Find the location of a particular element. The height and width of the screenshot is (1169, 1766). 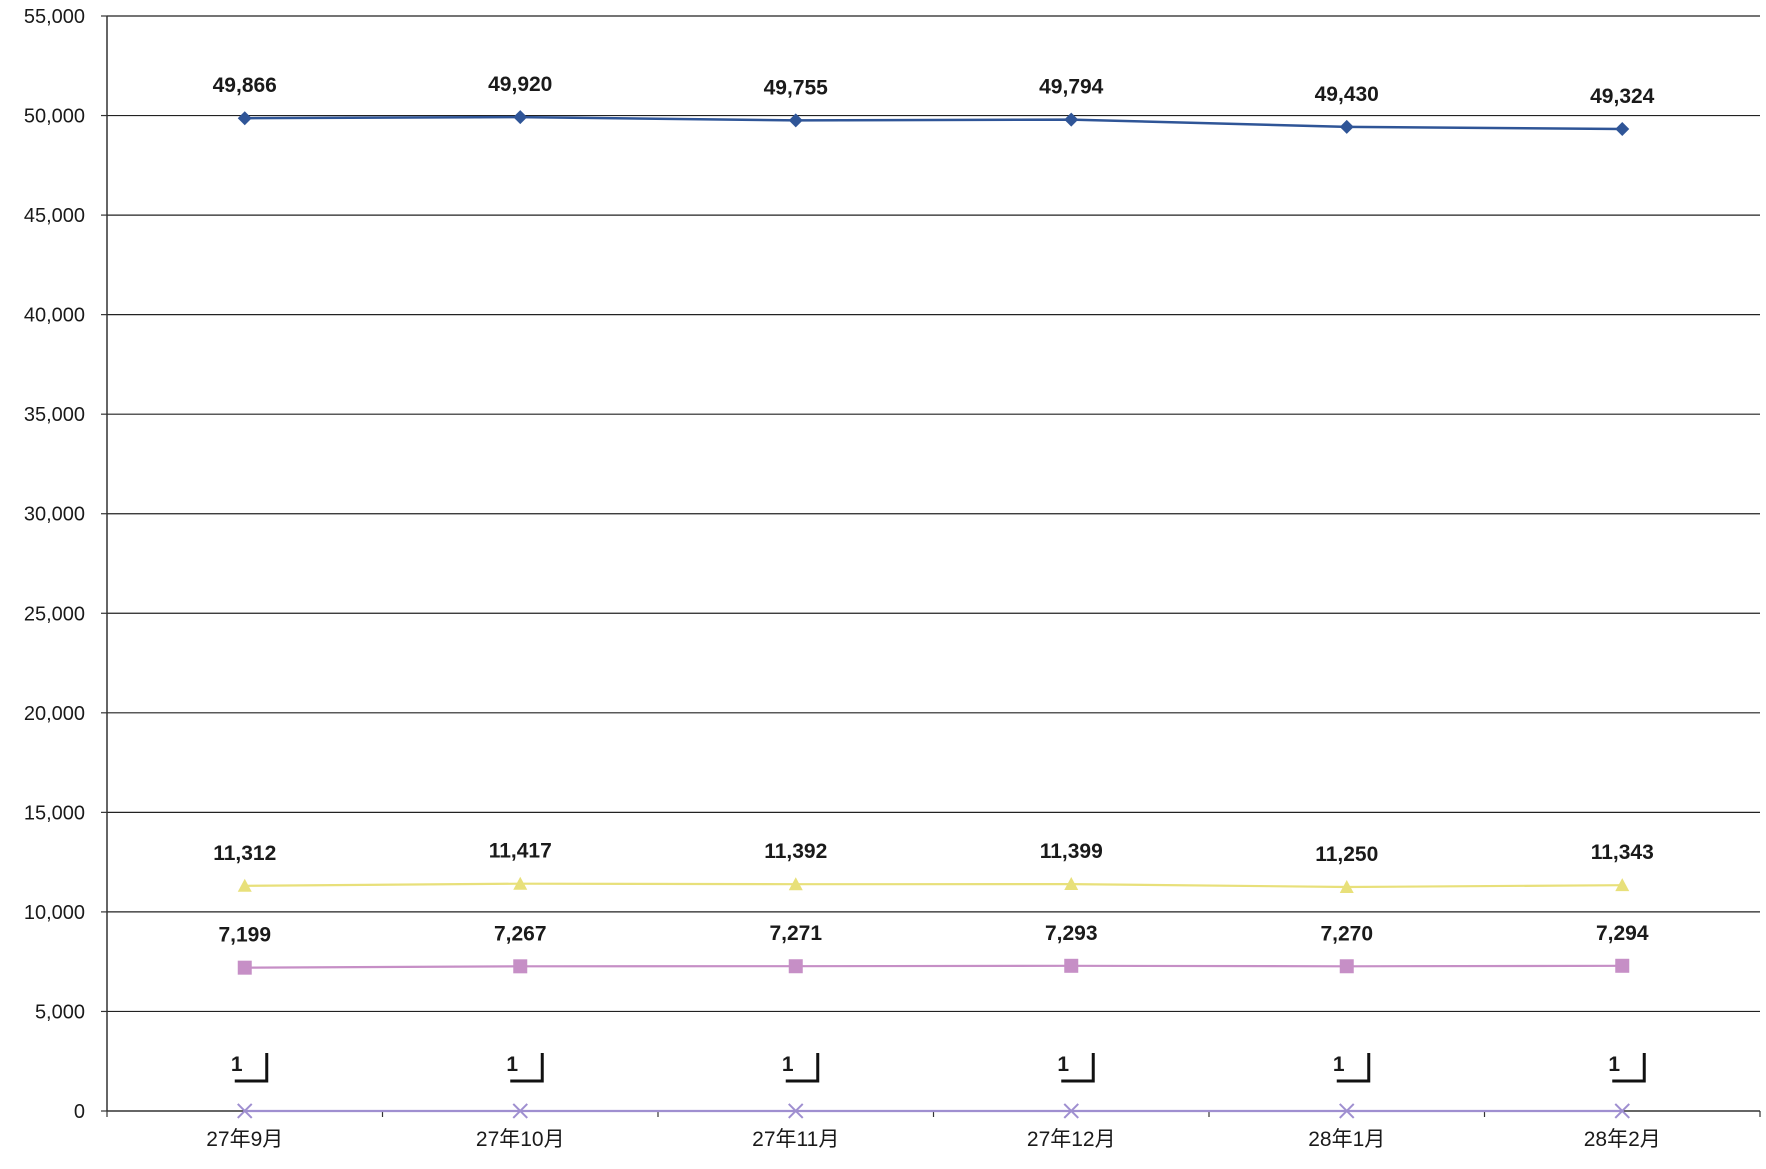

x-tick-label: 27年12月 is located at coordinates (1071, 1139).